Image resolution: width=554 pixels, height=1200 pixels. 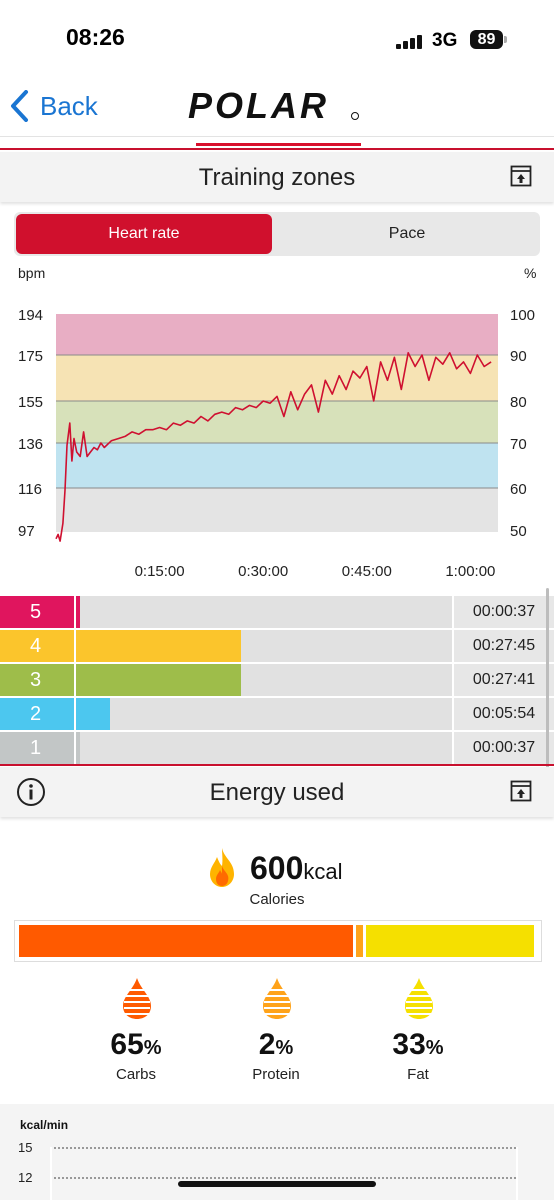 I want to click on y-tick-label: 97, so click(x=26, y=531).